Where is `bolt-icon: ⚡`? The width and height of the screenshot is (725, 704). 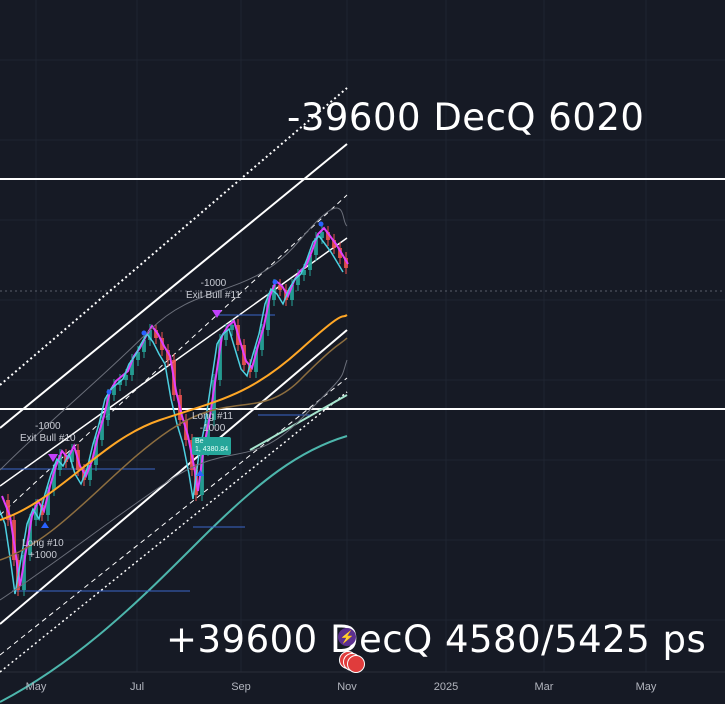 bolt-icon: ⚡ is located at coordinates (347, 637).